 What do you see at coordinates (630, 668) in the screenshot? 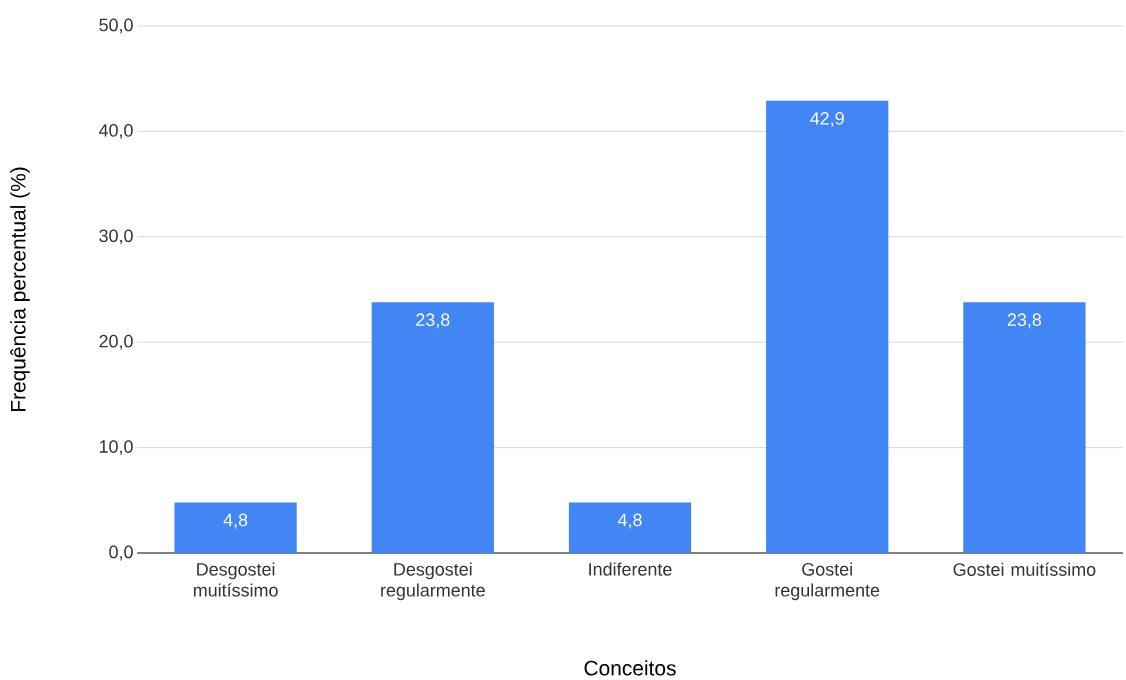
I see `x-axis-title: Conceitos` at bounding box center [630, 668].